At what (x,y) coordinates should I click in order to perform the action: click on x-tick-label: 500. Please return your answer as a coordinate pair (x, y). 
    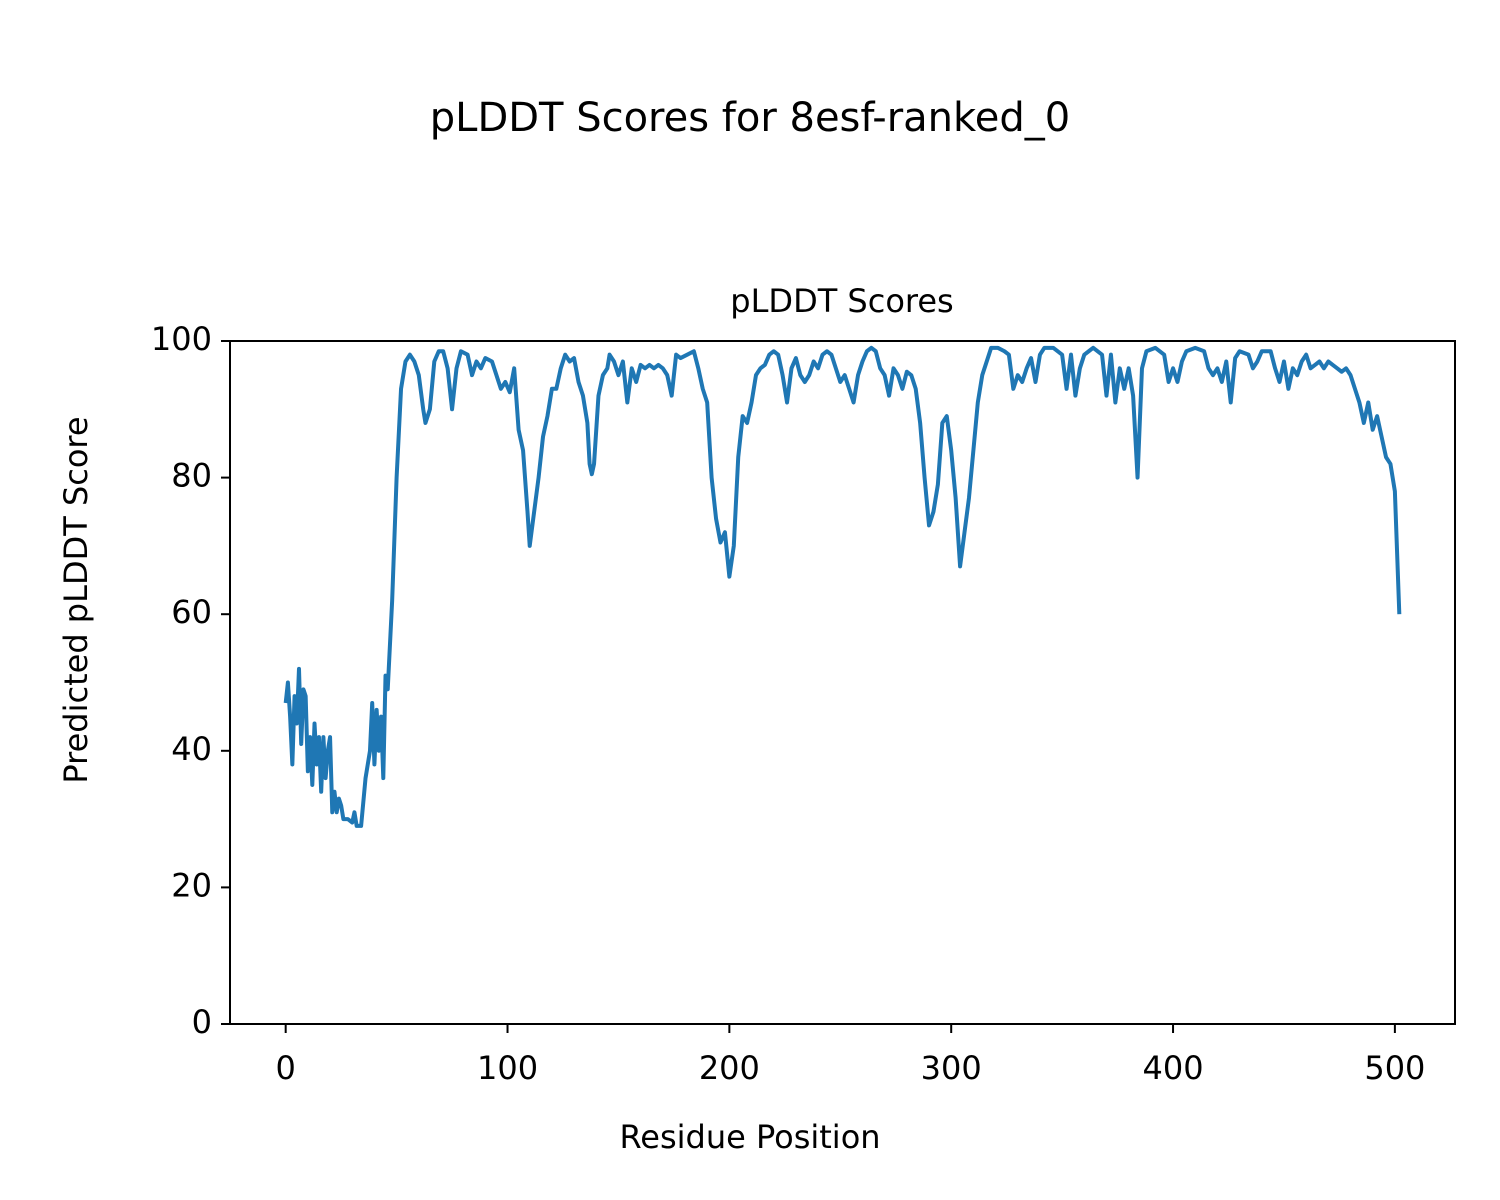
    Looking at the image, I should click on (1394, 1068).